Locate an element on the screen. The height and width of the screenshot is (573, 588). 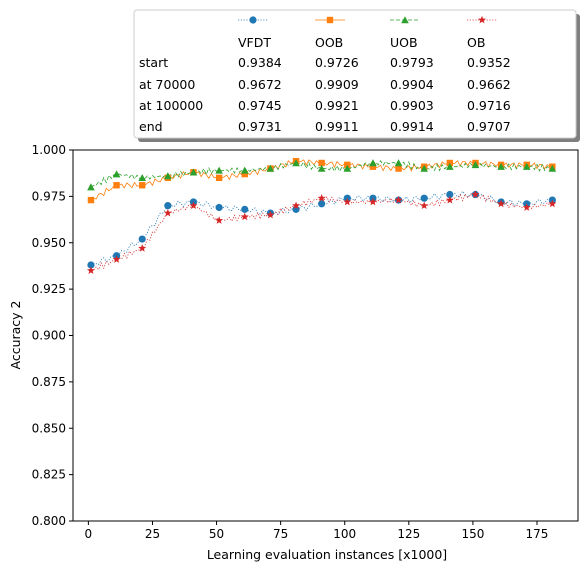
y-tick-label: 0.925 is located at coordinates (49, 289).